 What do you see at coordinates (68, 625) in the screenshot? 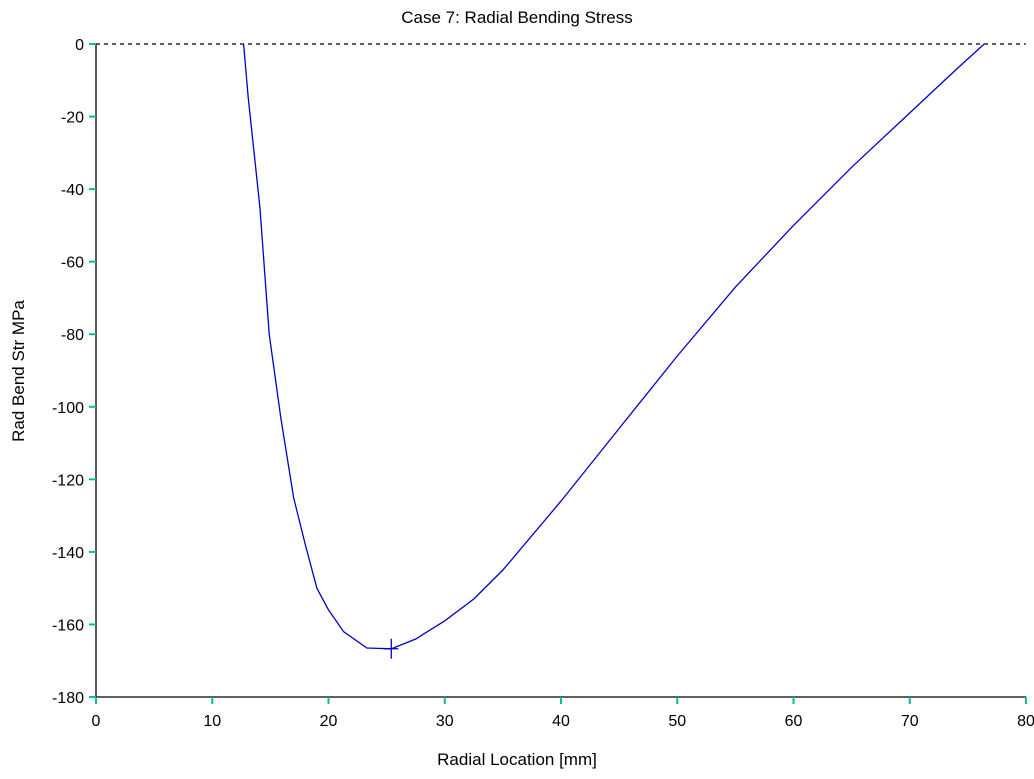
I see `y-tick-label: -160` at bounding box center [68, 625].